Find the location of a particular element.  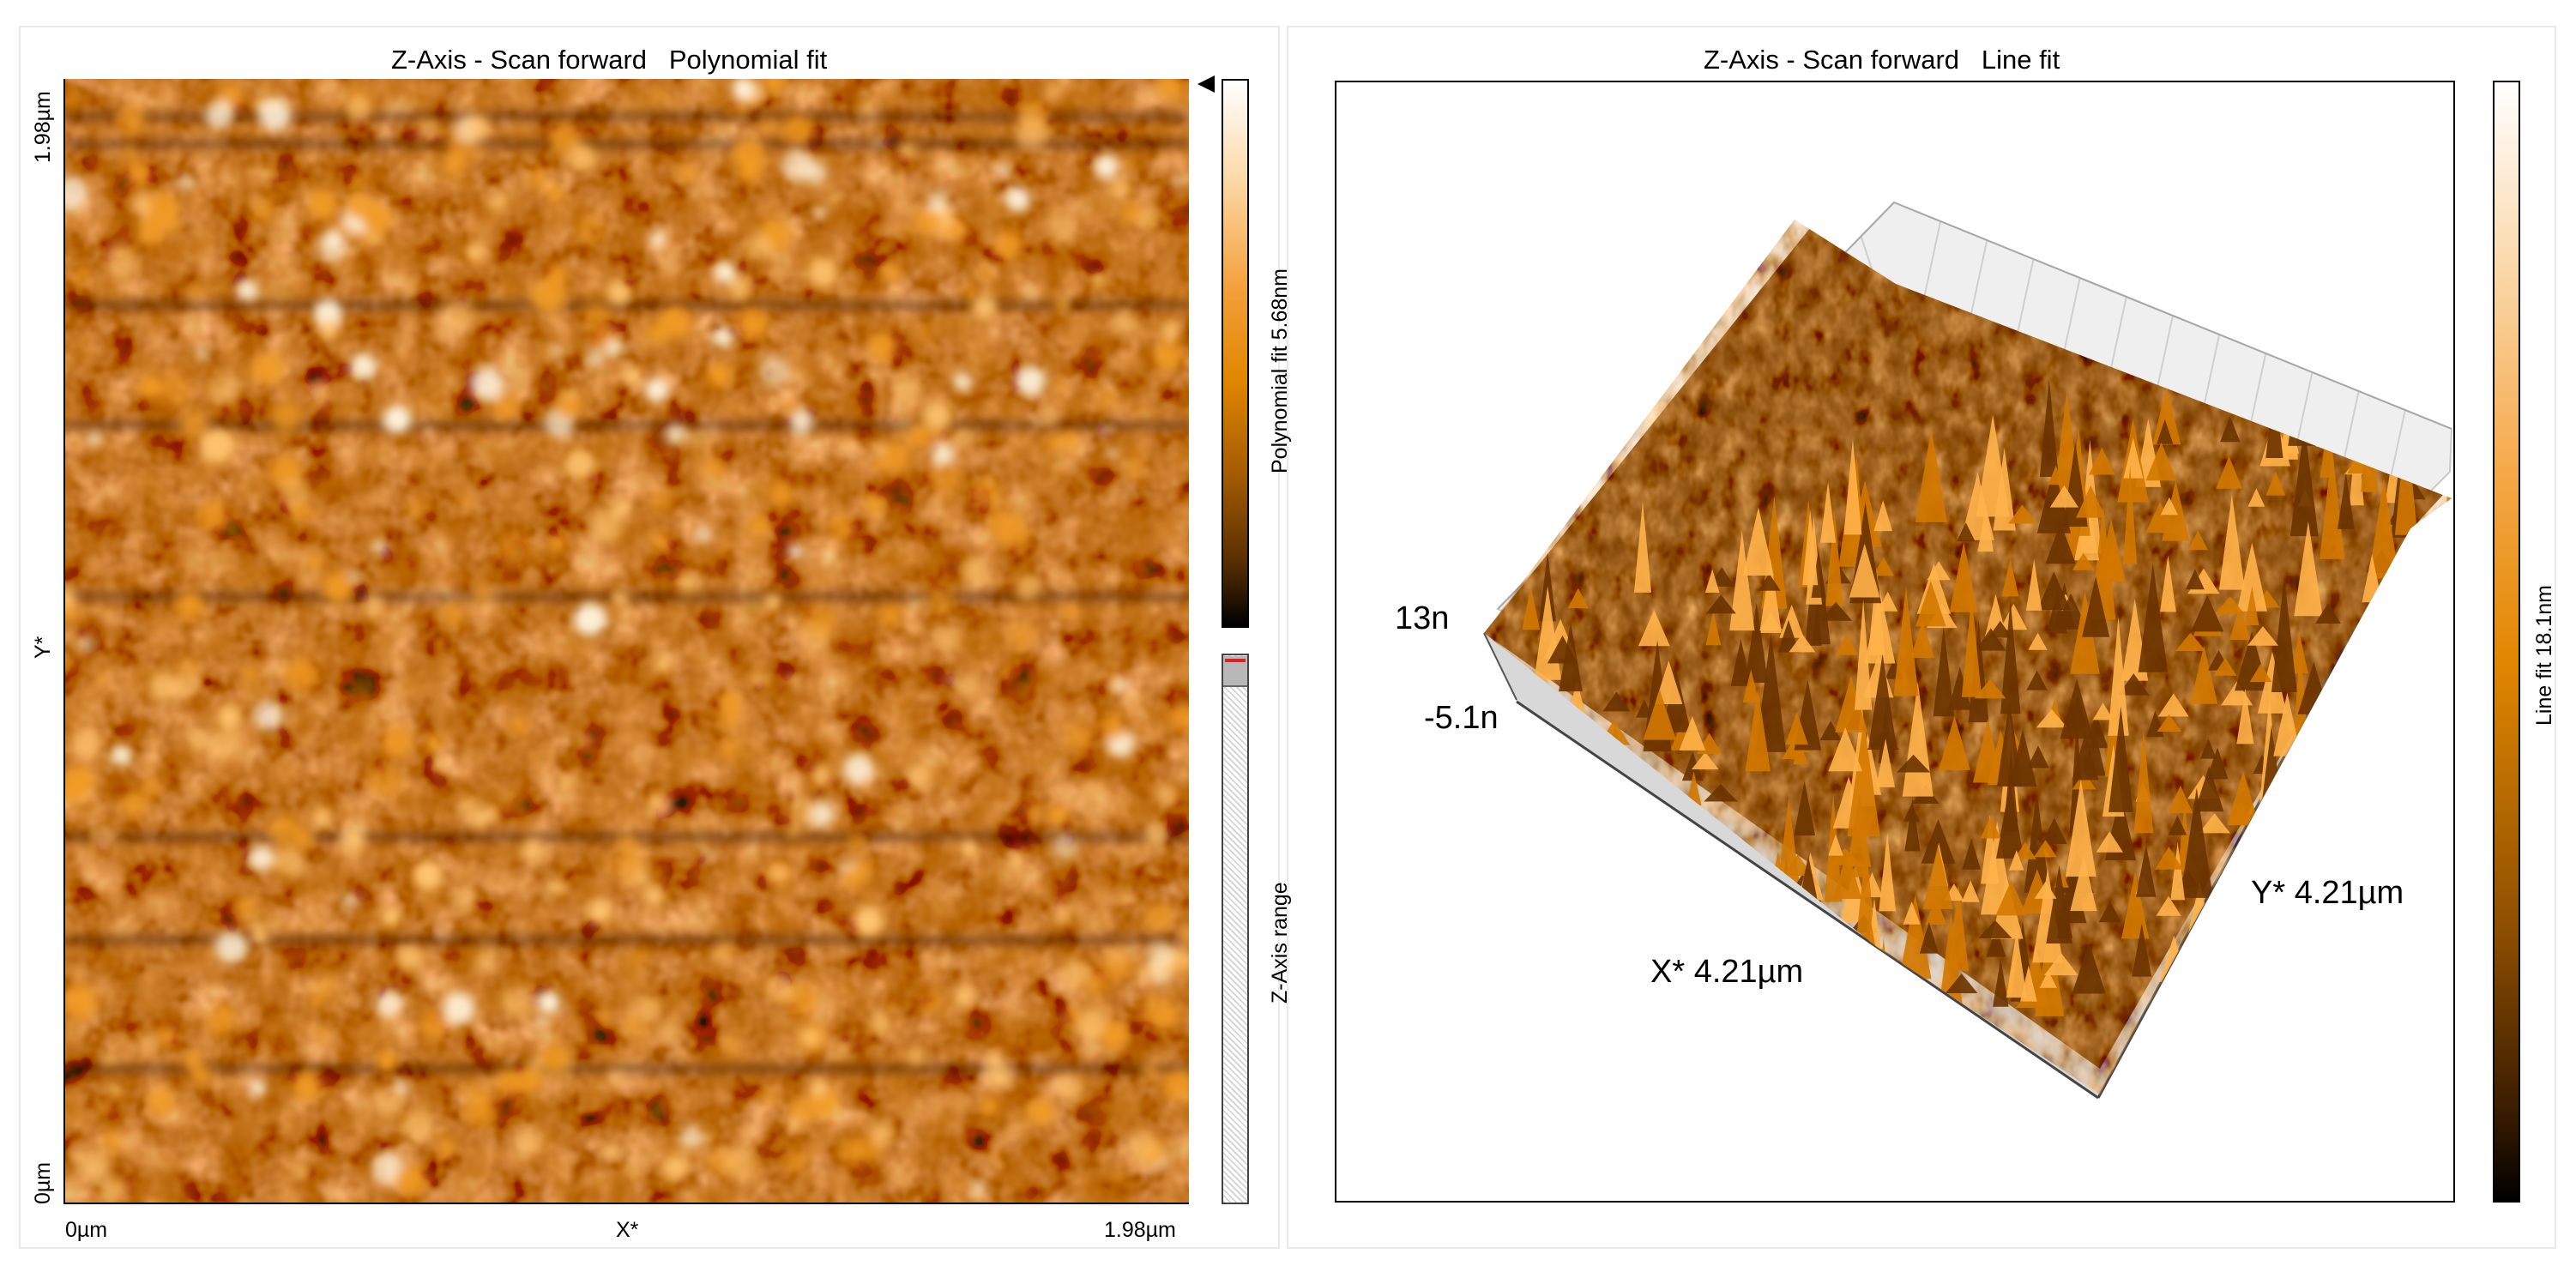

y-axis-title: Y* is located at coordinates (43, 648).